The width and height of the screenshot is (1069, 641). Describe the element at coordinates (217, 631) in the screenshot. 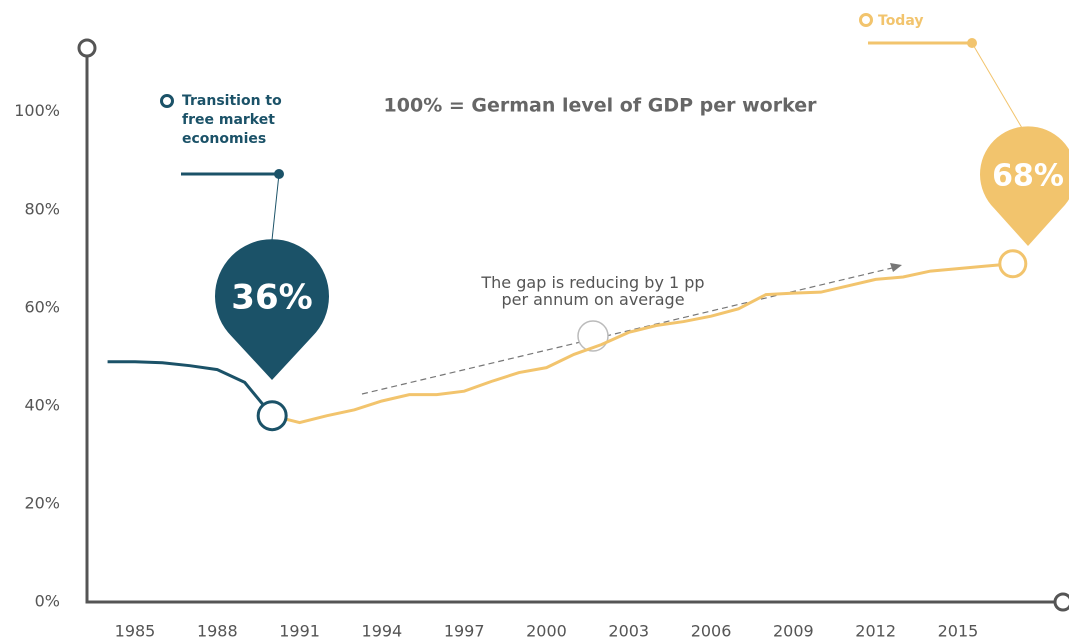

I see `x-tick-label: 1988` at that location.